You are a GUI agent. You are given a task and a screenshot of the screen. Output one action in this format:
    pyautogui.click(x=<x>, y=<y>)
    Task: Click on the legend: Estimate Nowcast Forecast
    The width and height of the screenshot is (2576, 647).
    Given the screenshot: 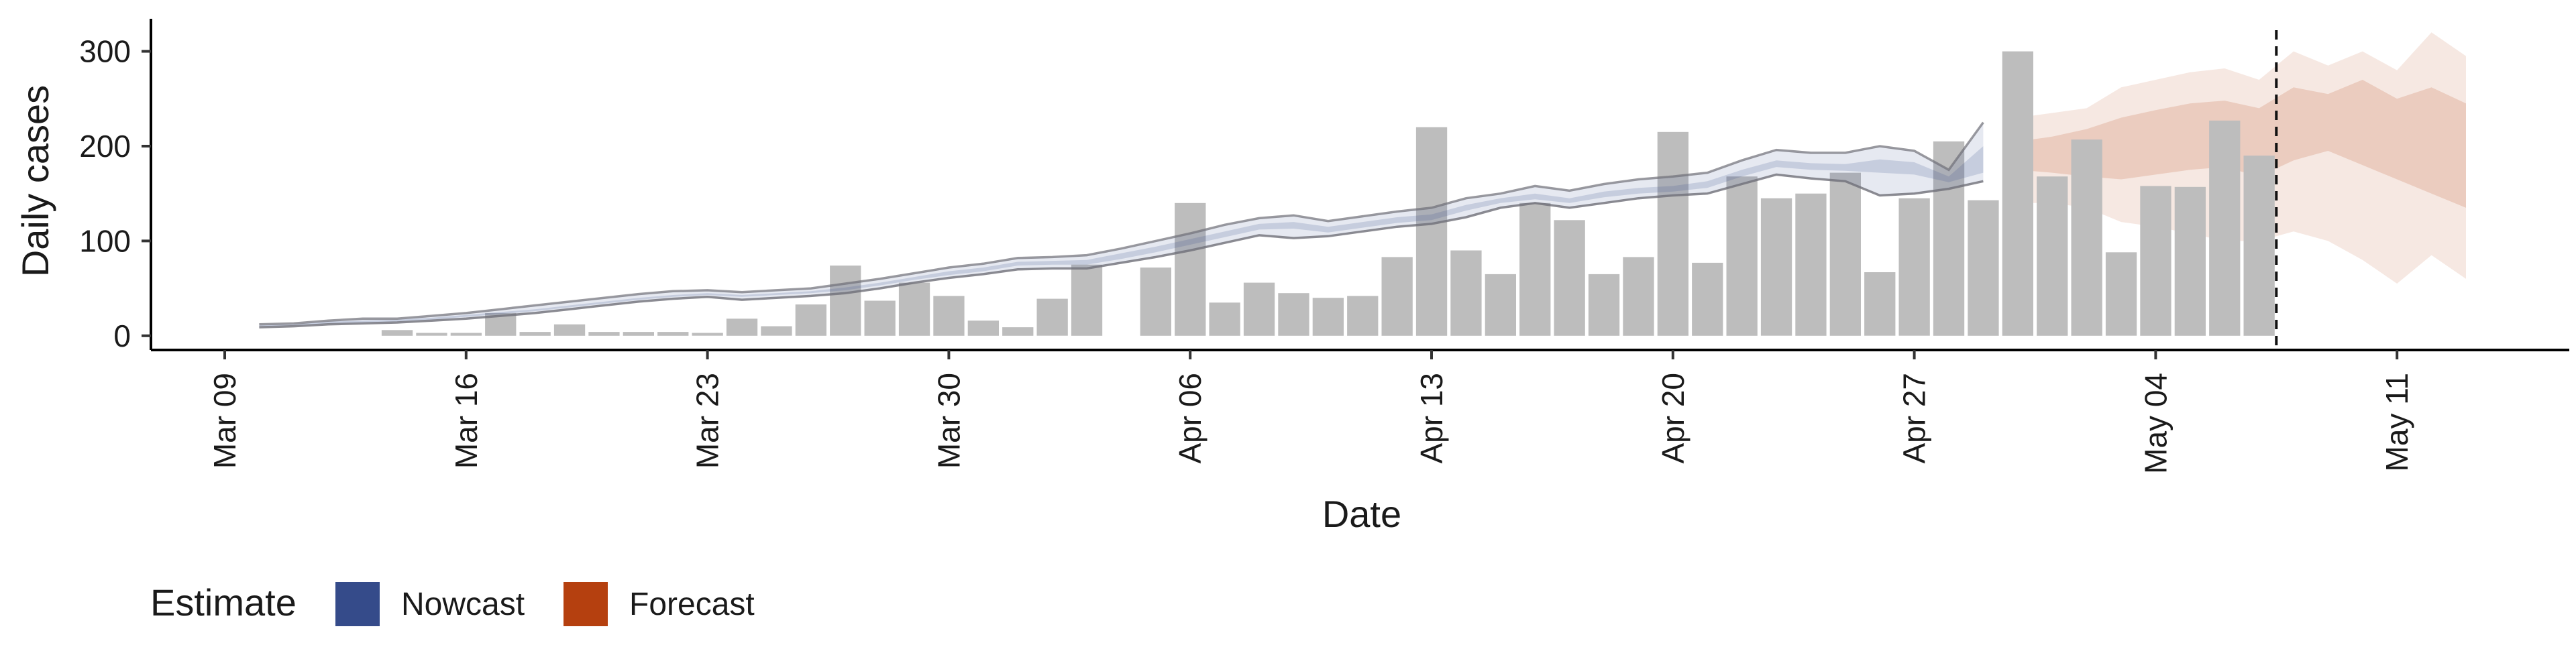 What is the action you would take?
    pyautogui.click(x=452, y=603)
    